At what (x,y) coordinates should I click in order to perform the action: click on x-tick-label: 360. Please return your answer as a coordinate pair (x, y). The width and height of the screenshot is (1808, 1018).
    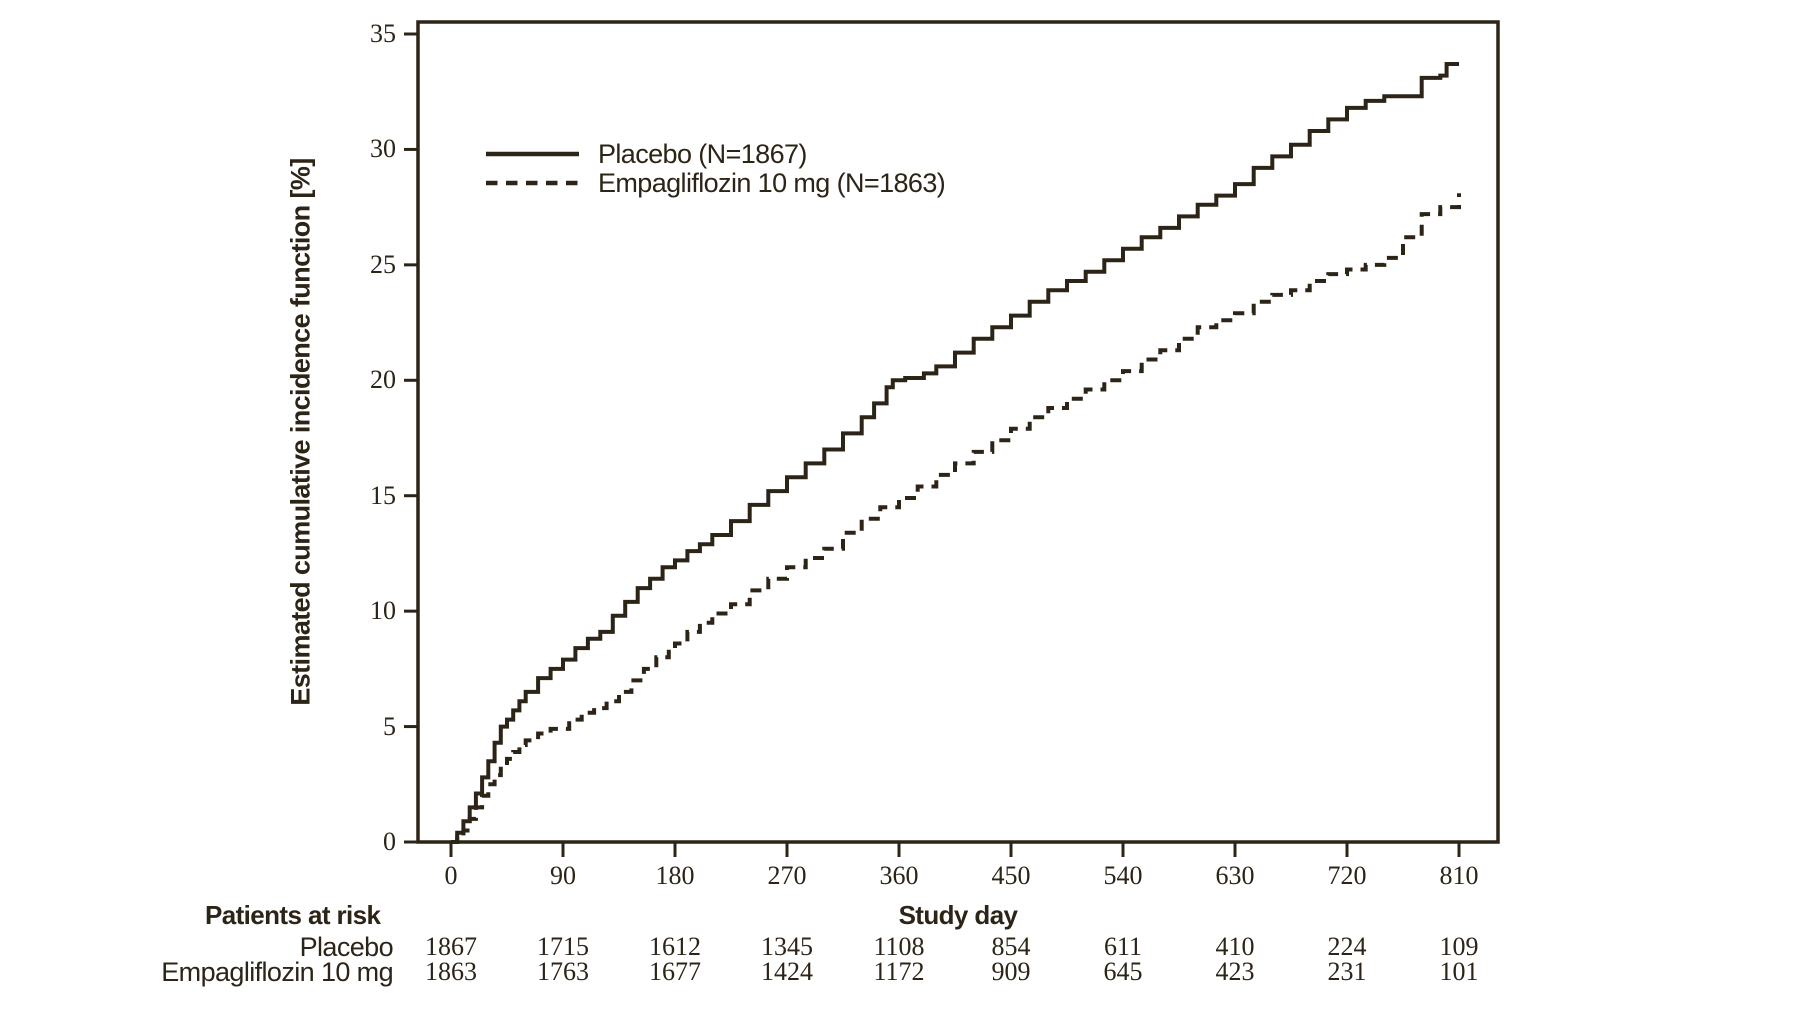
    Looking at the image, I should click on (899, 875).